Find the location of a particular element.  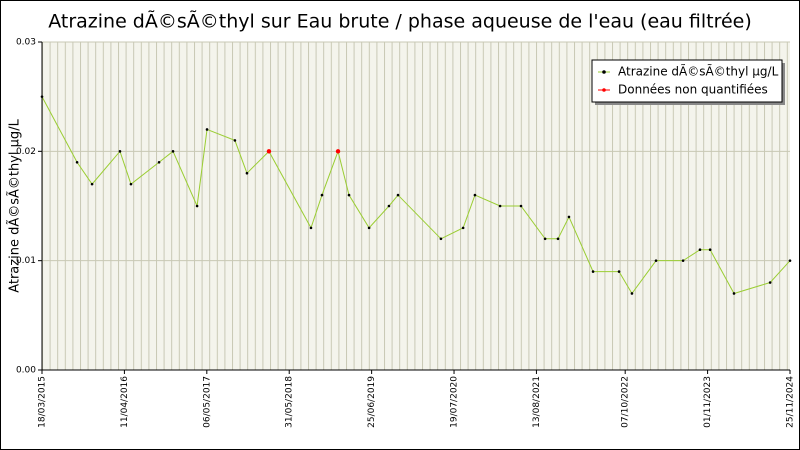

y-tick-label: 0.01 is located at coordinates (26, 261).